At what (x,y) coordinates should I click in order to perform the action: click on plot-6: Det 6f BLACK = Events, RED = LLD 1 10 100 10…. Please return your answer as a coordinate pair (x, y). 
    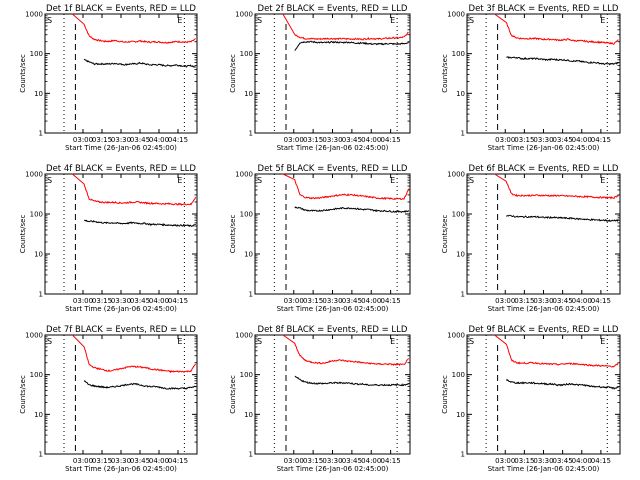
    Looking at the image, I should click on (531, 238).